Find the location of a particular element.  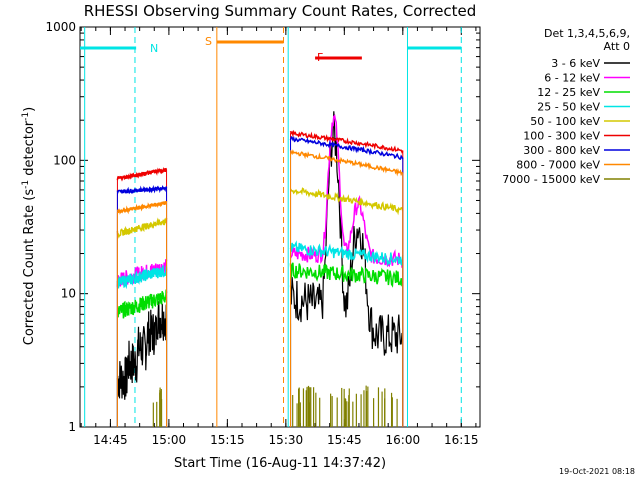

y-axis-label: Corrected Count Rate (s-1 detector-1) is located at coordinates (29, 226).